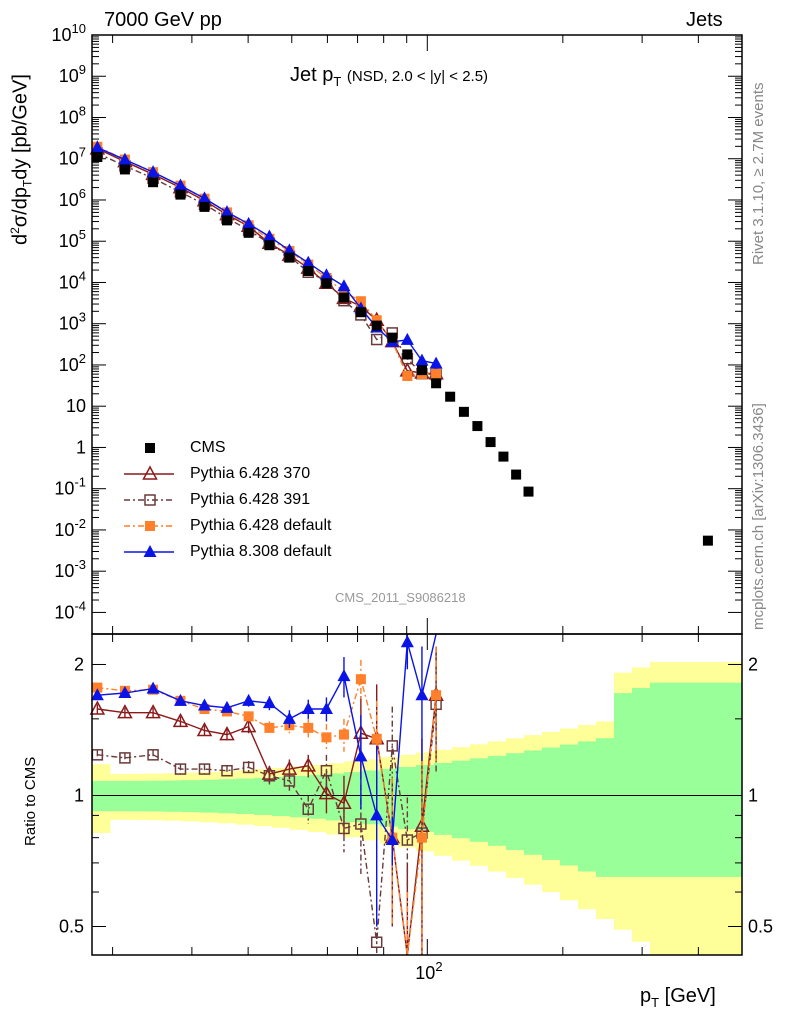 This screenshot has width=786, height=1024. Describe the element at coordinates (72, 157) in the screenshot. I see `y-tick-label: 10⁷` at that location.